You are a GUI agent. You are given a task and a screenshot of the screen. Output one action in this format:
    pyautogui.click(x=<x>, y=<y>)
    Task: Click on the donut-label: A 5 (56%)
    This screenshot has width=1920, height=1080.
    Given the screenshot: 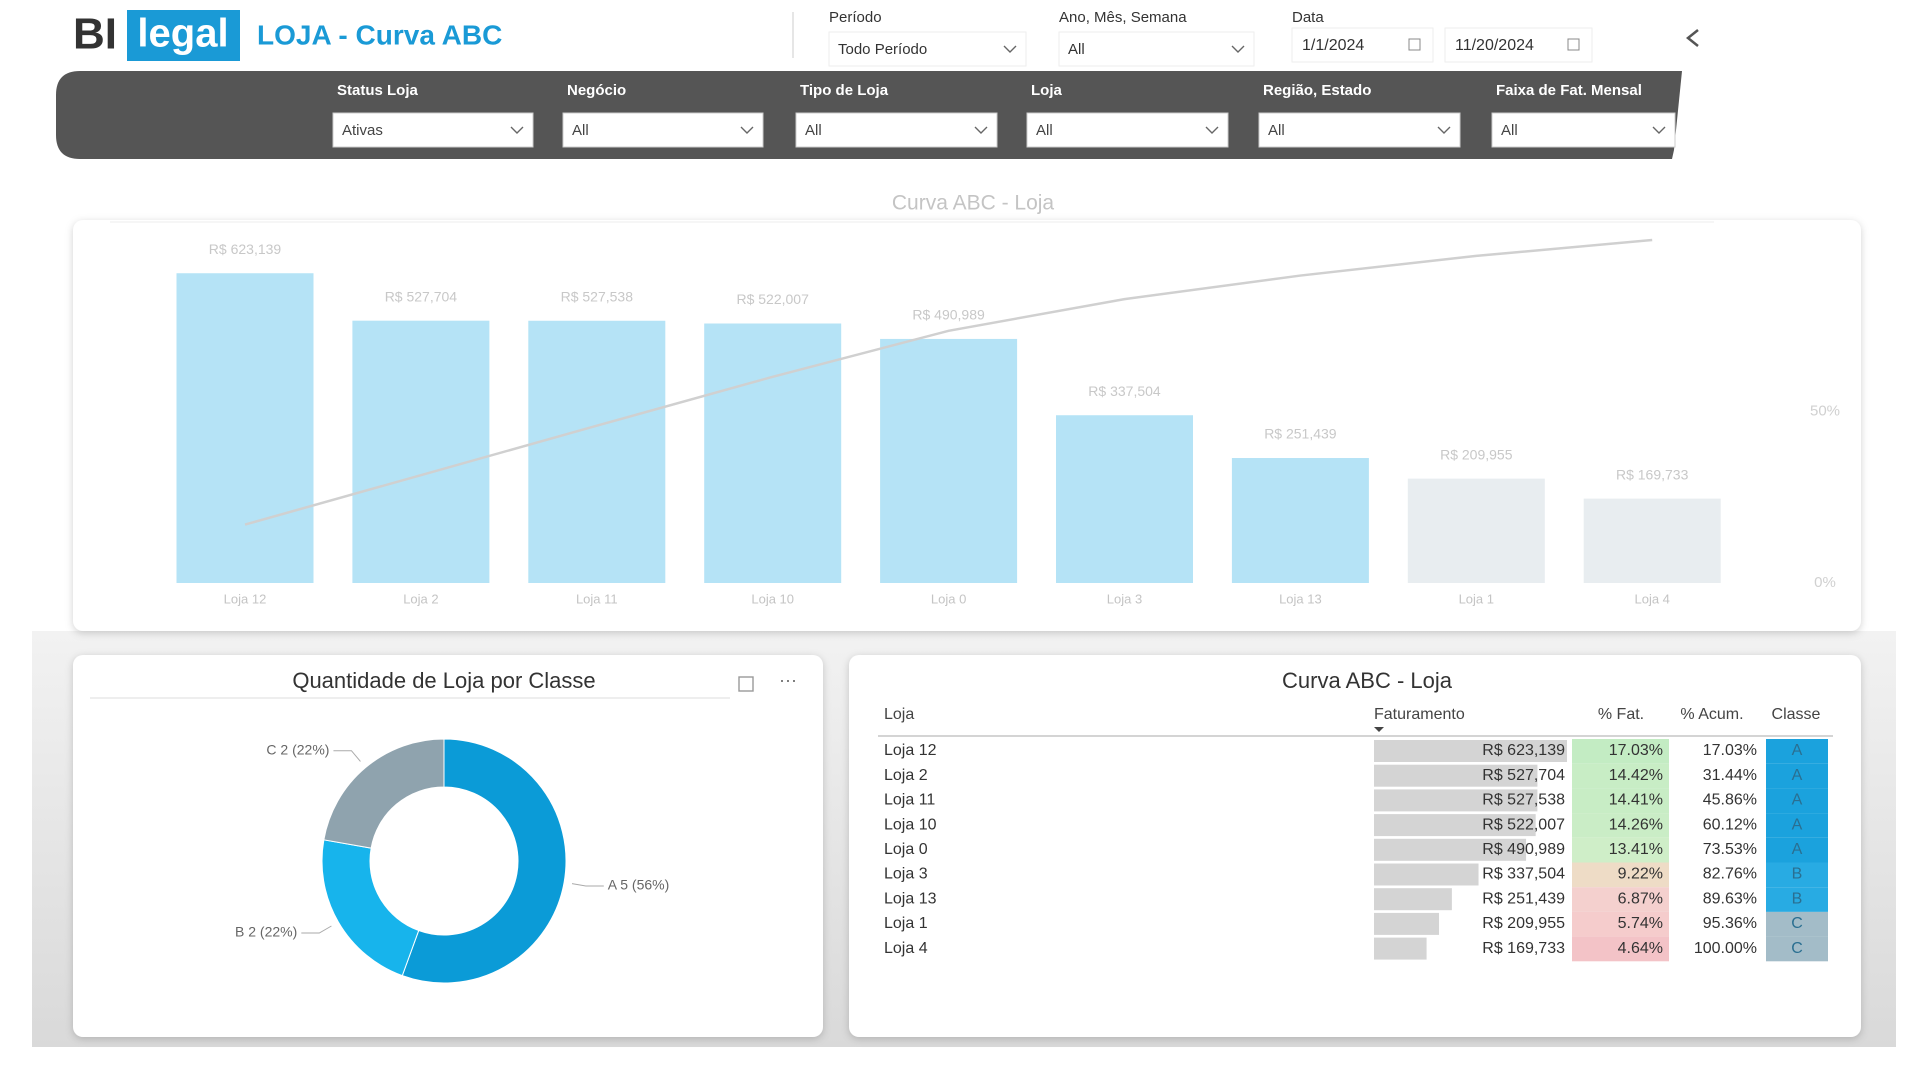 What is the action you would take?
    pyautogui.click(x=638, y=885)
    